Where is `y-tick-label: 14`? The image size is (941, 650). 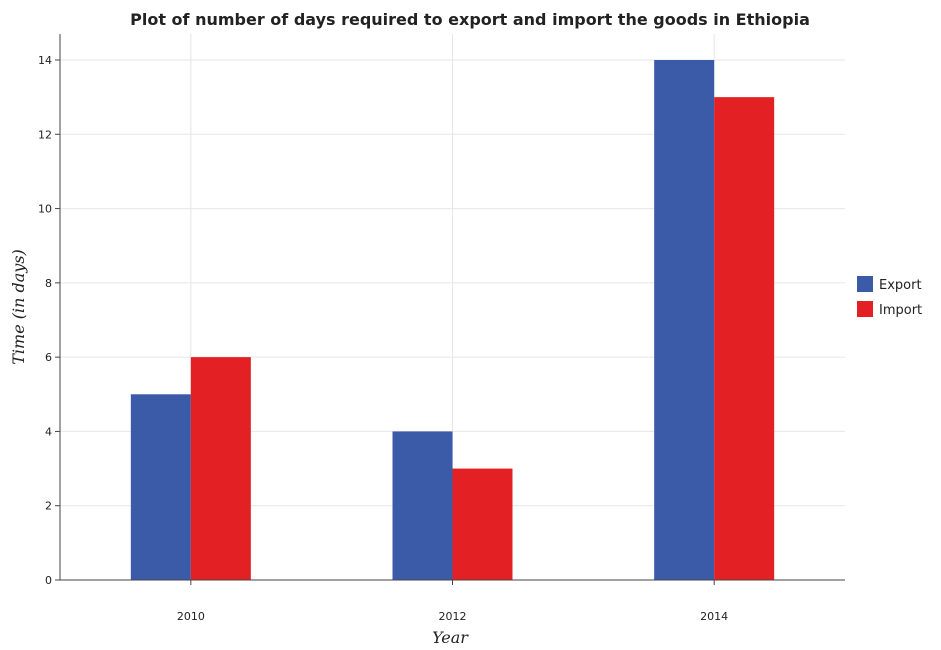
y-tick-label: 14 is located at coordinates (45, 60).